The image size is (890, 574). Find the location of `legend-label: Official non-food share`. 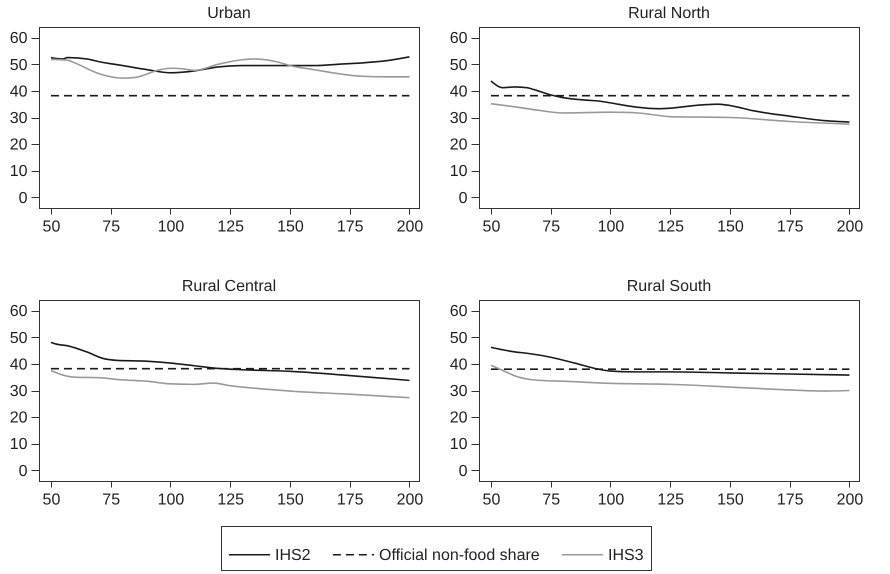

legend-label: Official non-food share is located at coordinates (459, 555).